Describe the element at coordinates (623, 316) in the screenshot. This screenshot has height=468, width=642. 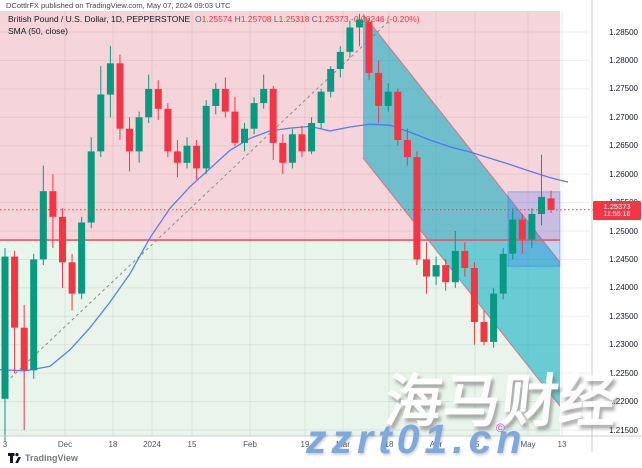
I see `price-axis-label: 1.23500` at that location.